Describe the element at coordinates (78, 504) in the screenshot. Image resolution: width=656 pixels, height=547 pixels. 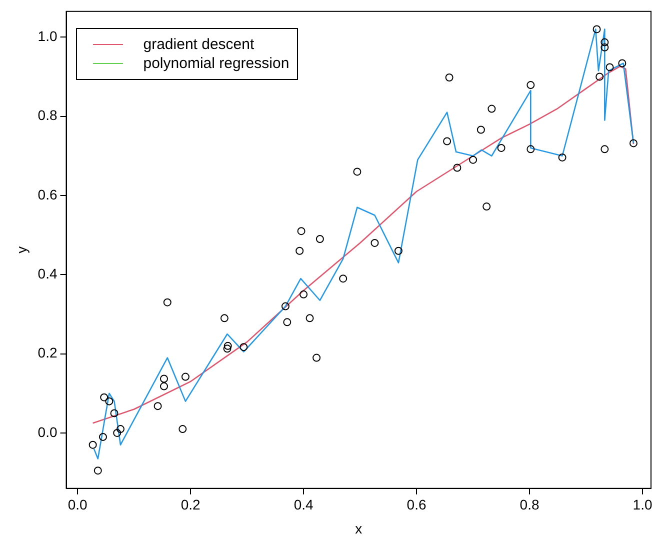
I see `x-tick-label: 0.0` at that location.